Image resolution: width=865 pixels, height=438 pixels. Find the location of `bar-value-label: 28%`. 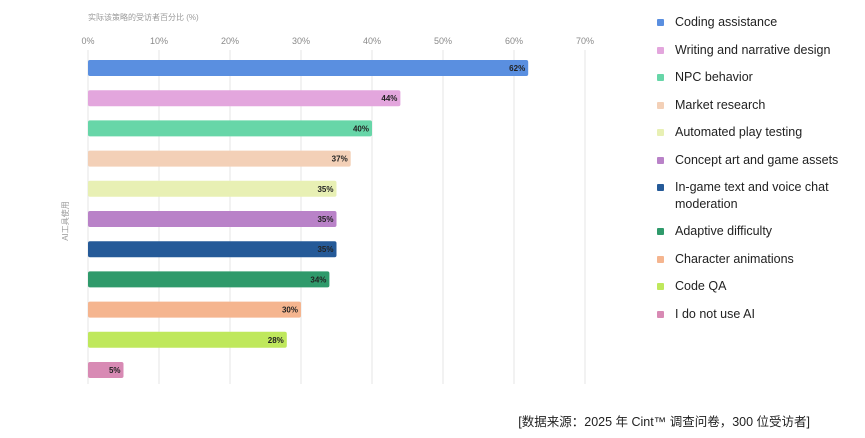

bar-value-label: 28% is located at coordinates (276, 340).